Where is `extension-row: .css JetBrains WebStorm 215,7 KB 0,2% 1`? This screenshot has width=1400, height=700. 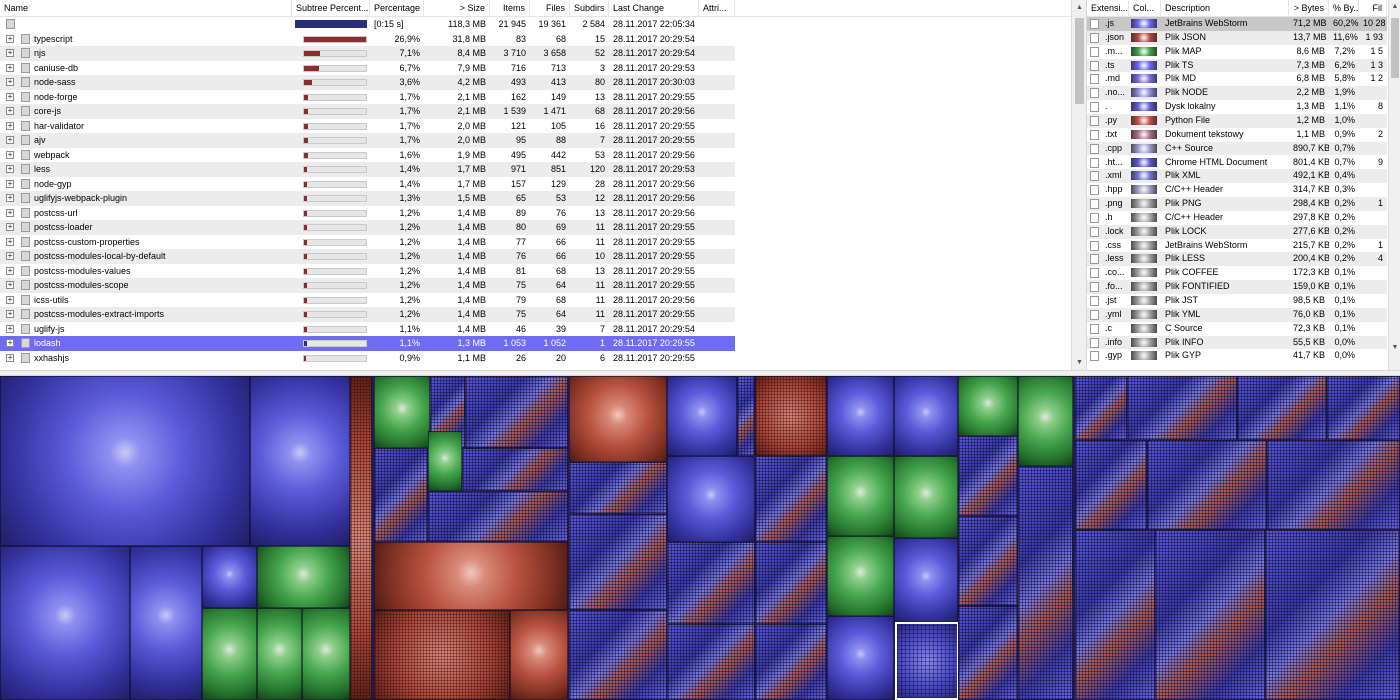 extension-row: .css JetBrains WebStorm 215,7 KB 0,2% 1 is located at coordinates (1237, 246).